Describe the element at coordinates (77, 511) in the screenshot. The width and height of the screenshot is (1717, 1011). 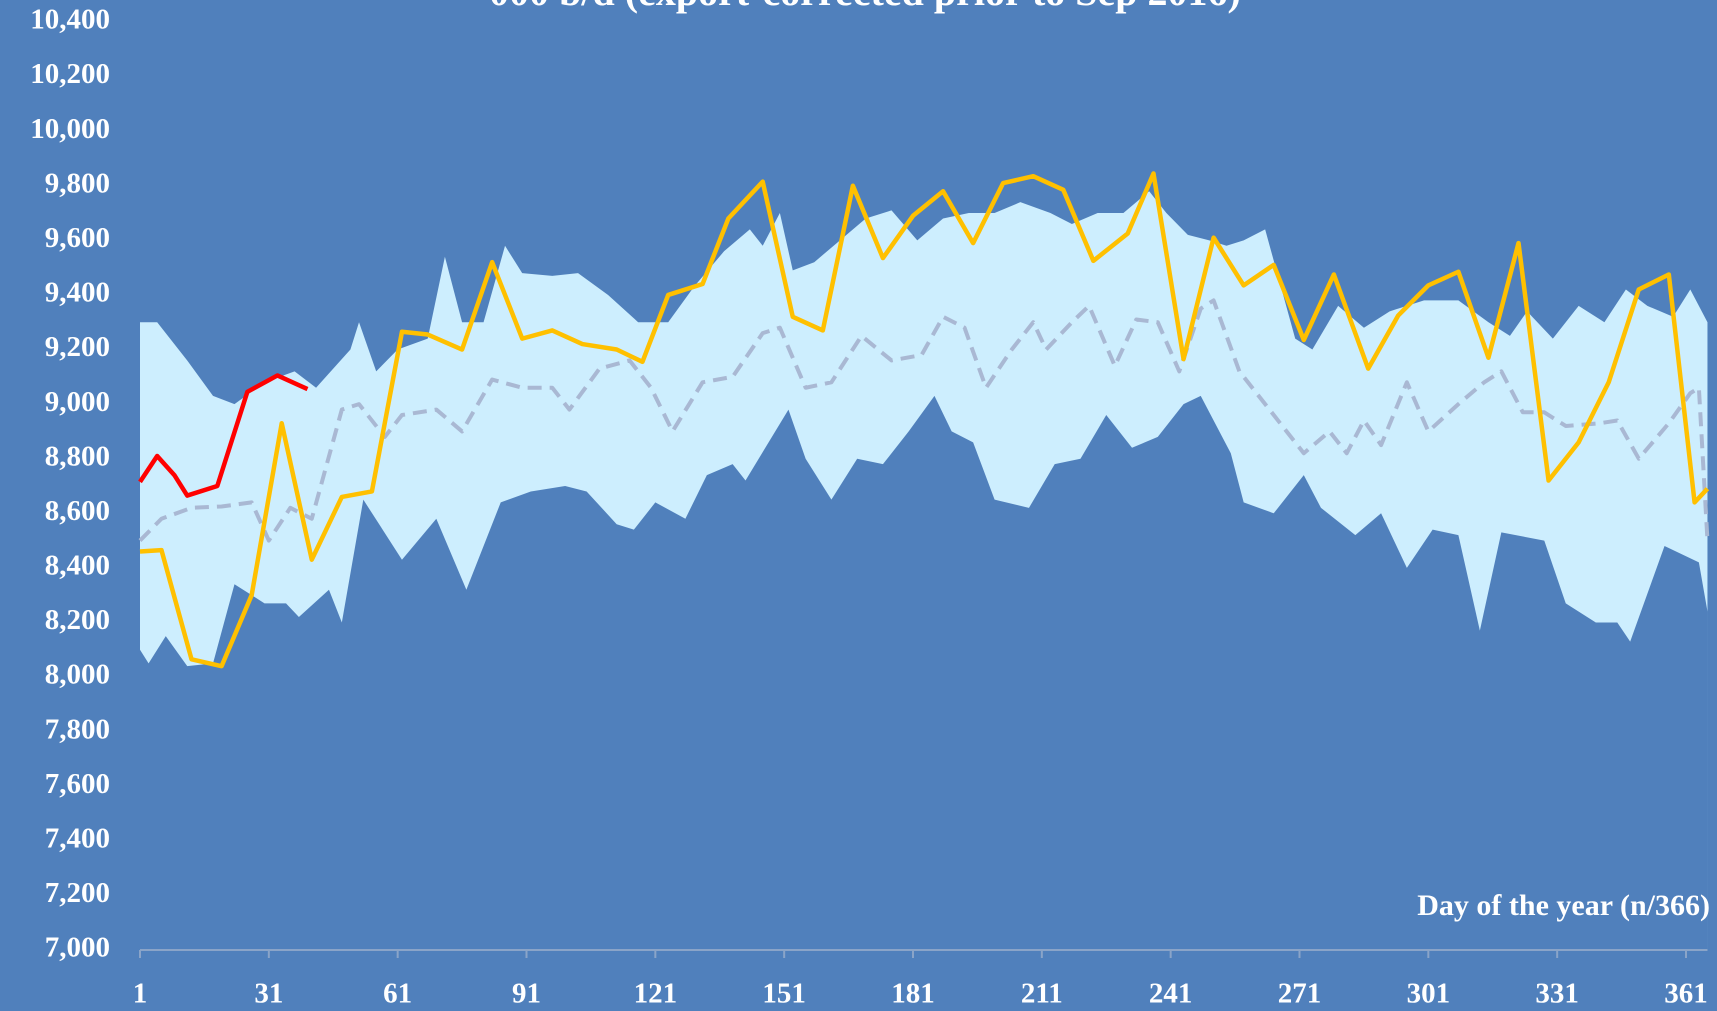
I see `y-tick-label: 8,600` at that location.